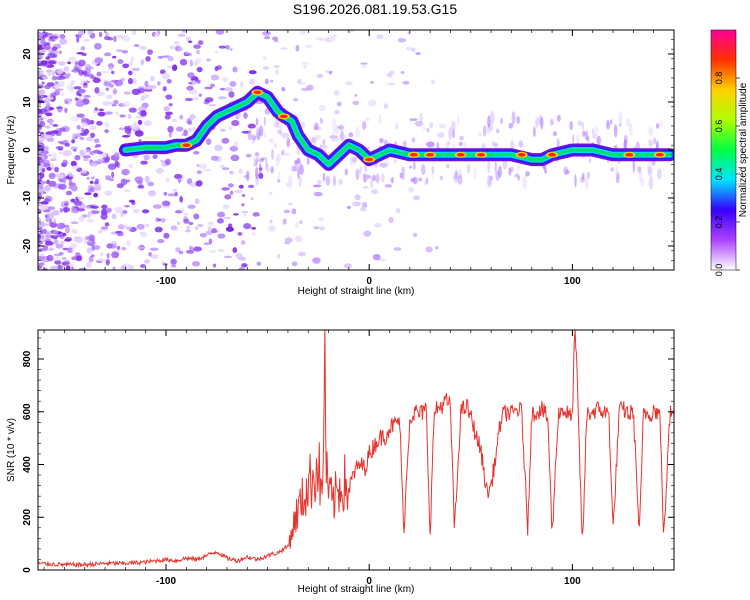 This screenshot has width=750, height=600. Describe the element at coordinates (356, 589) in the screenshot. I see `snr-xlabel: Height of straight line (km)` at that location.